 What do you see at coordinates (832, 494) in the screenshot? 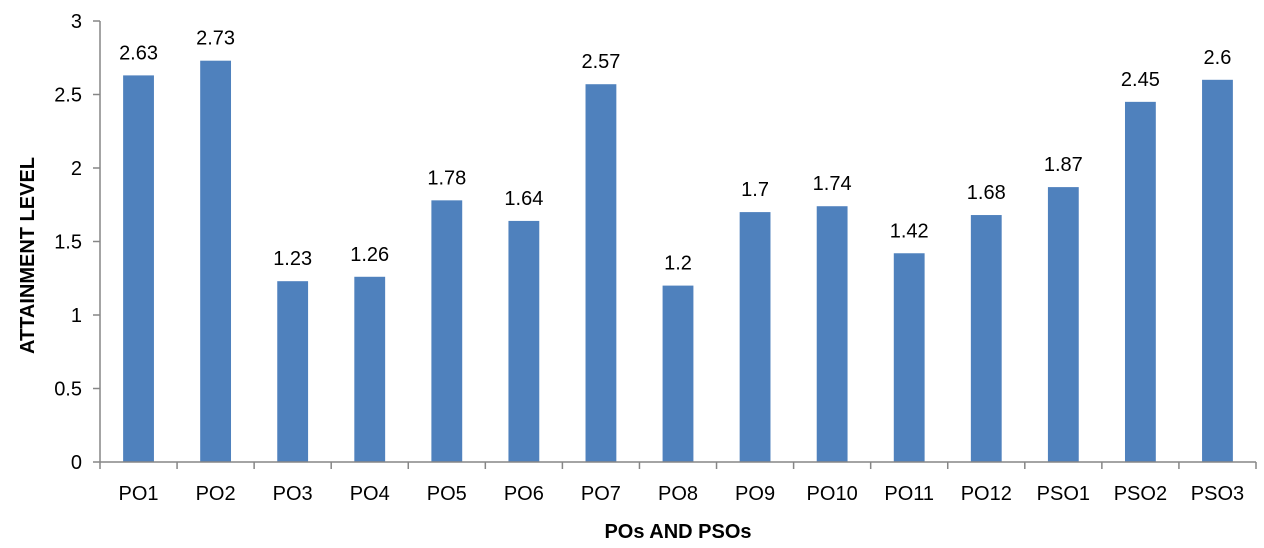
I see `x-tick-label: PO10` at bounding box center [832, 494].